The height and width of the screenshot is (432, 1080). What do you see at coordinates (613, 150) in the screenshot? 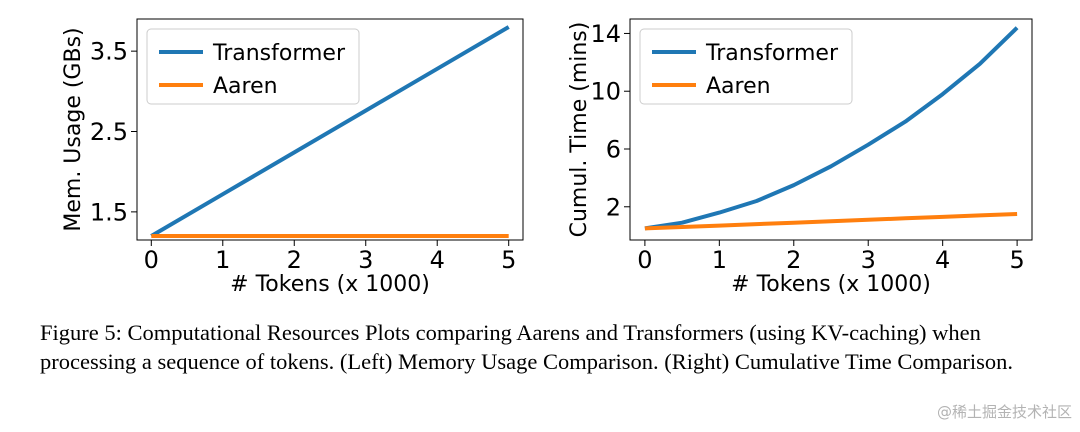
I see `y-tick-label: 6` at bounding box center [613, 150].